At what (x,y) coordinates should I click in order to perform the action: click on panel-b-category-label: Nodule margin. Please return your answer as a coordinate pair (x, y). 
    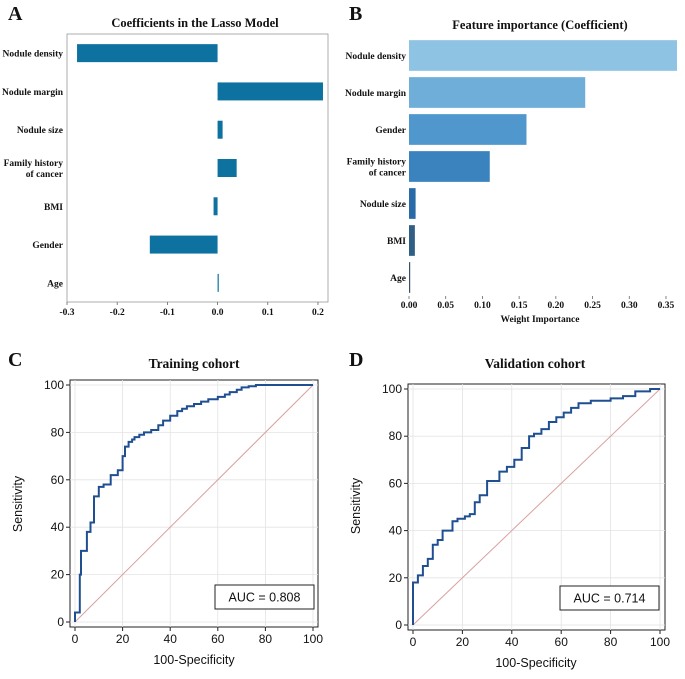
    Looking at the image, I should click on (376, 94).